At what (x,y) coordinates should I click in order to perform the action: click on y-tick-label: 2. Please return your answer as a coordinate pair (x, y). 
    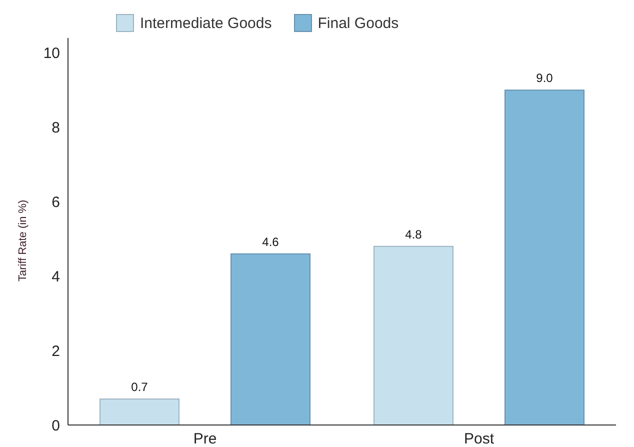
    Looking at the image, I should click on (56, 351).